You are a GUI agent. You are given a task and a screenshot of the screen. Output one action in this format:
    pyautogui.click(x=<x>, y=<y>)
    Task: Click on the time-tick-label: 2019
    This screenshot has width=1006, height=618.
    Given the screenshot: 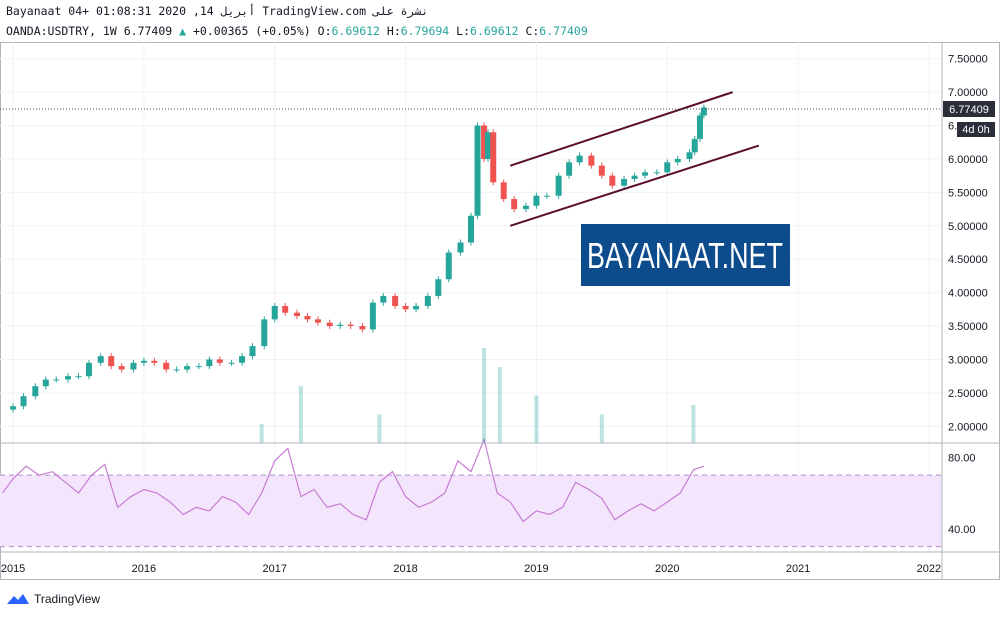 What is the action you would take?
    pyautogui.click(x=536, y=569)
    